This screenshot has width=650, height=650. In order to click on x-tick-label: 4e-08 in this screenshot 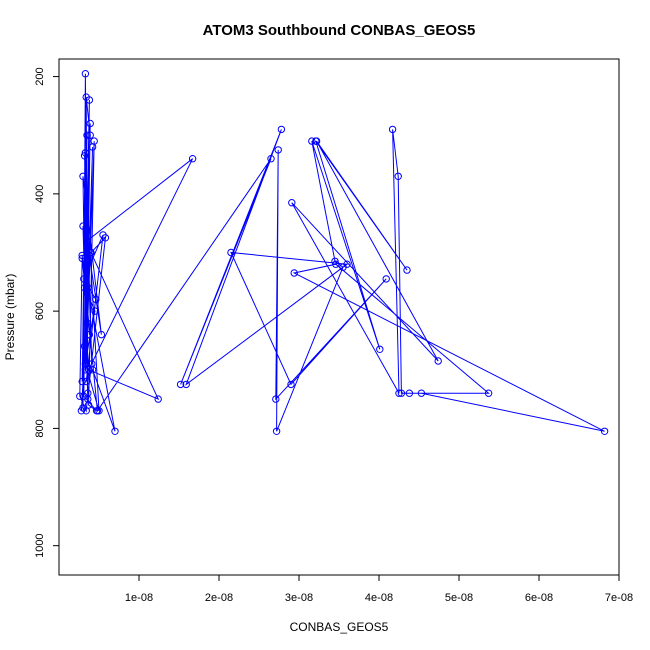, I will do `click(379, 598)`.